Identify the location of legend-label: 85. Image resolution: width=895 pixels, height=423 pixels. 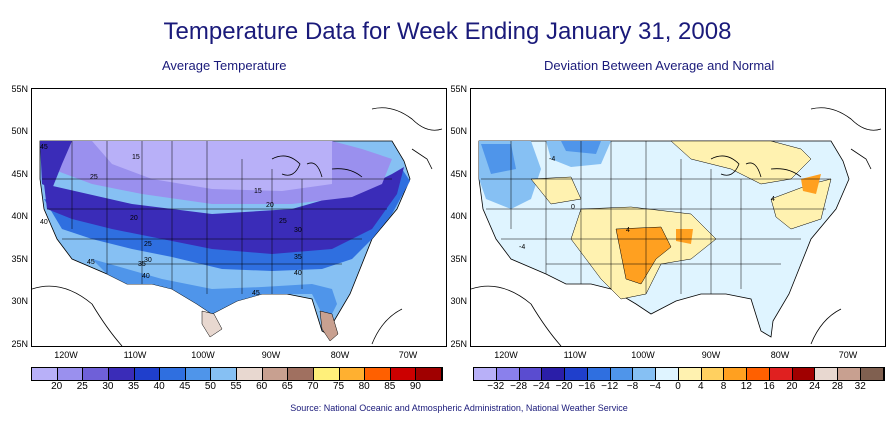
(390, 386).